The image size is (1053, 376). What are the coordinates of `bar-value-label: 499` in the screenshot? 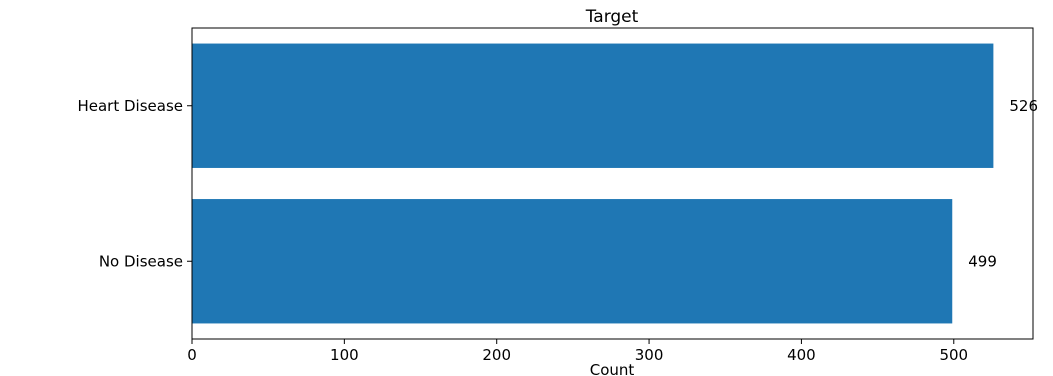 It's located at (982, 261).